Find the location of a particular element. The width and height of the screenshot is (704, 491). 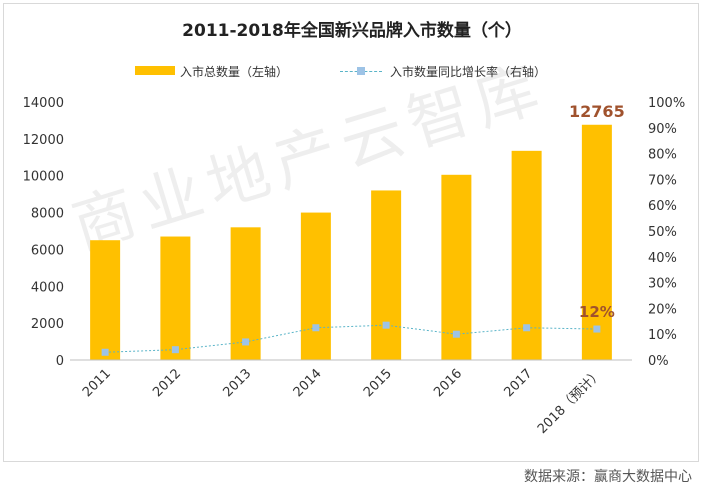

right-tick-label: 50% is located at coordinates (662, 232).